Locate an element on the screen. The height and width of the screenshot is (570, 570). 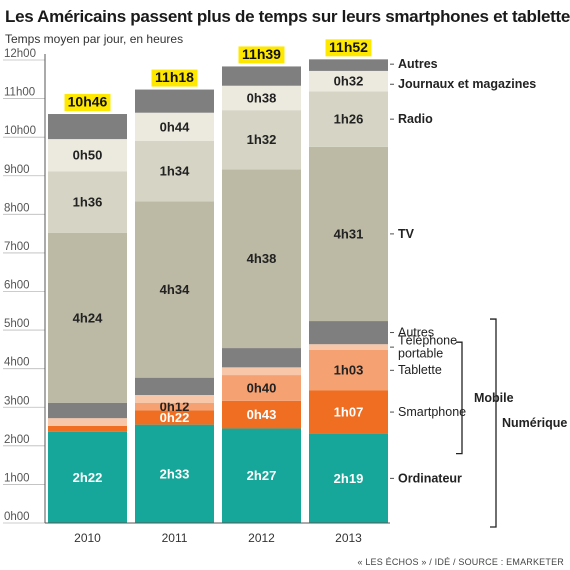
total-label: 11h39 is located at coordinates (261, 54).